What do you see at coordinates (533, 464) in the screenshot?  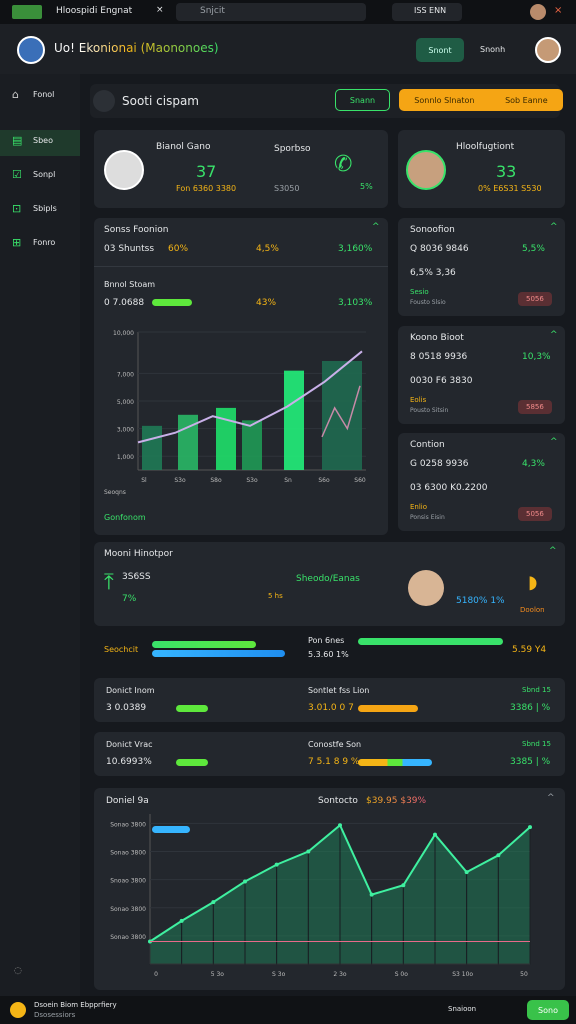 I see `side-pct: 4,3%` at bounding box center [533, 464].